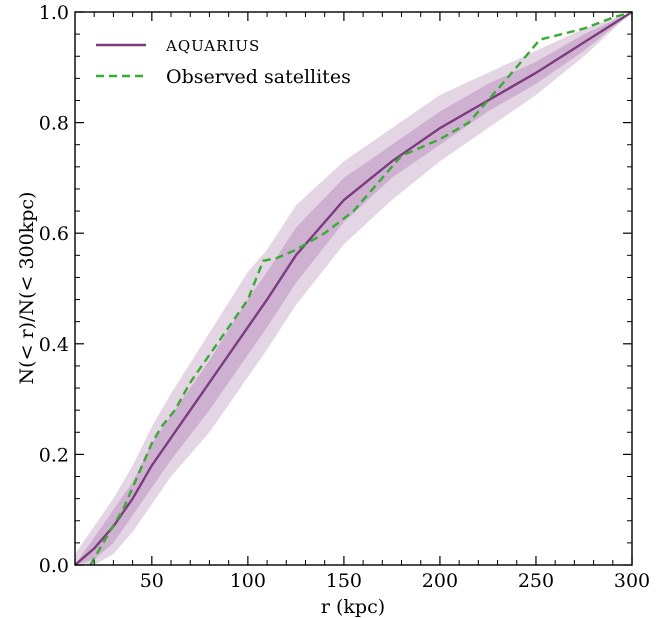 The width and height of the screenshot is (668, 618). What do you see at coordinates (223, 62) in the screenshot?
I see `legend: AQUARIUS Observed satellites` at bounding box center [223, 62].